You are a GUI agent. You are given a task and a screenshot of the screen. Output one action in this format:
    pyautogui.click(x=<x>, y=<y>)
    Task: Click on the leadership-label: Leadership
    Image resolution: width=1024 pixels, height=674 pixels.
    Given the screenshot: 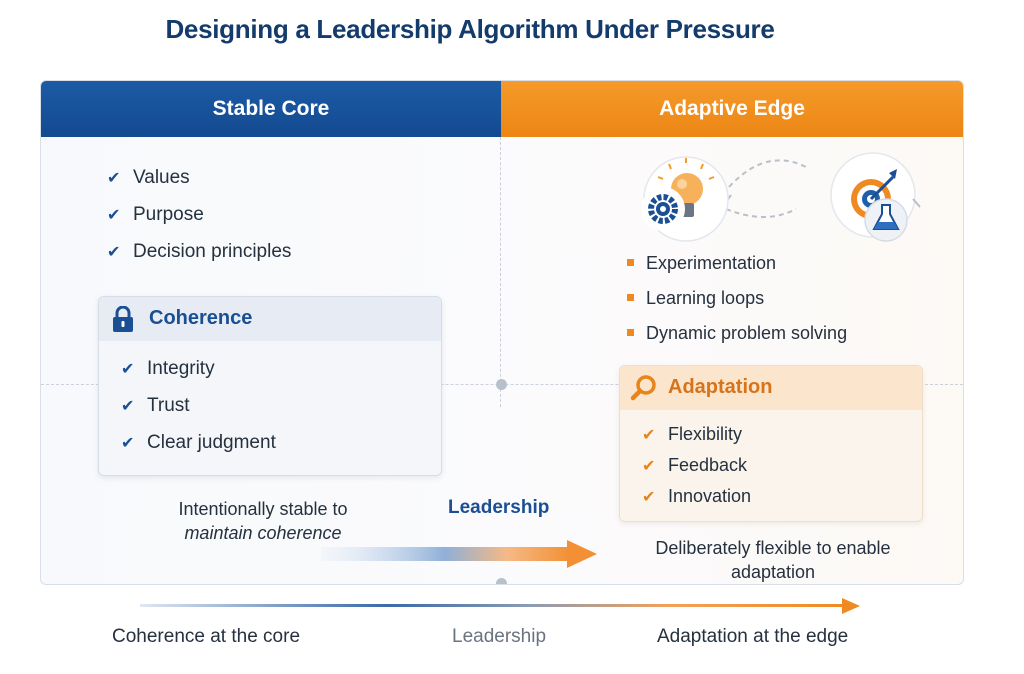 What is the action you would take?
    pyautogui.click(x=499, y=507)
    